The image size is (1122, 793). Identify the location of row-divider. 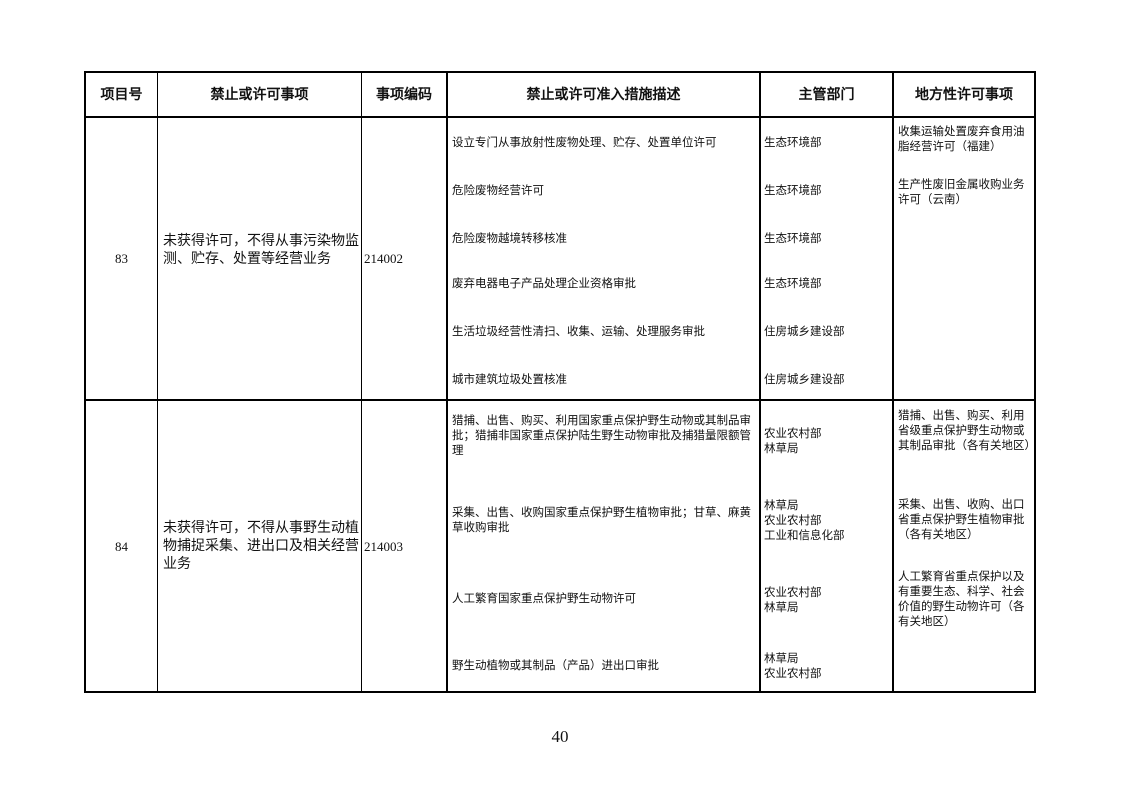
(560, 400).